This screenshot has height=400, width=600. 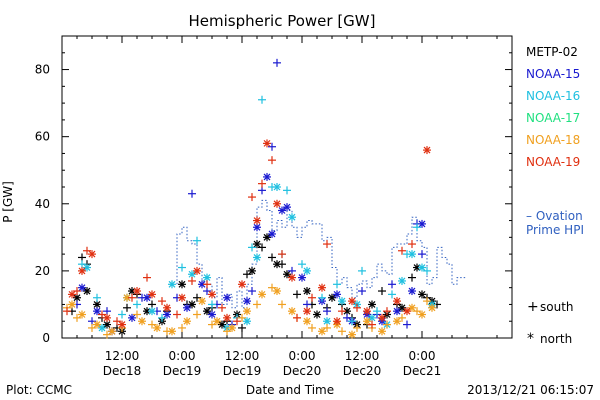 What do you see at coordinates (122, 371) in the screenshot?
I see `x-tick-date-label: Dec18` at bounding box center [122, 371].